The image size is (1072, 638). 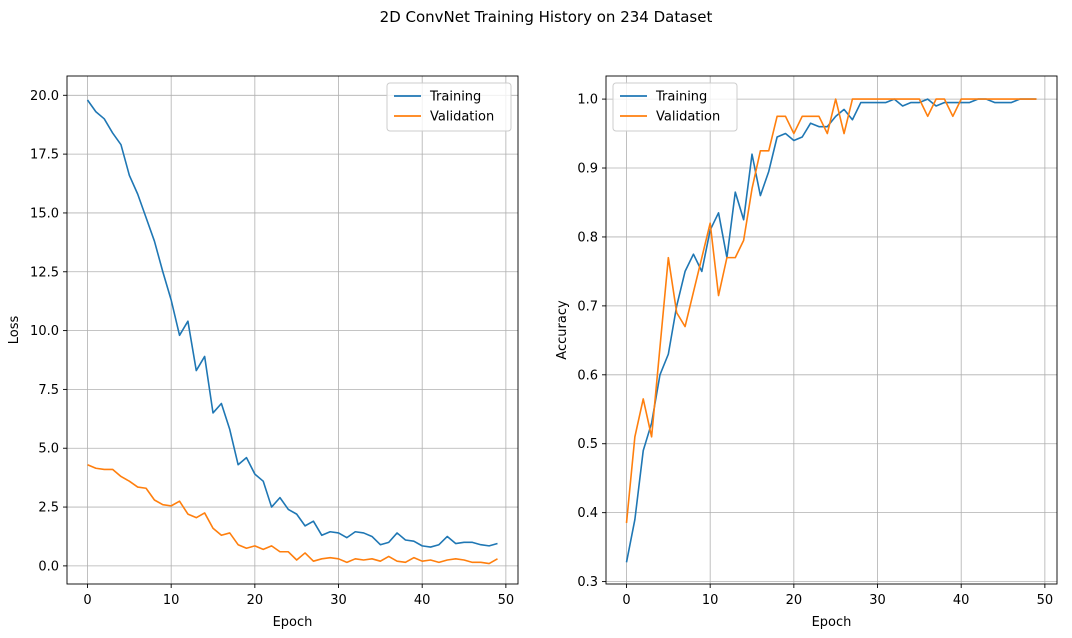 What do you see at coordinates (44, 213) in the screenshot?
I see `y-tick-label: 15.0` at bounding box center [44, 213].